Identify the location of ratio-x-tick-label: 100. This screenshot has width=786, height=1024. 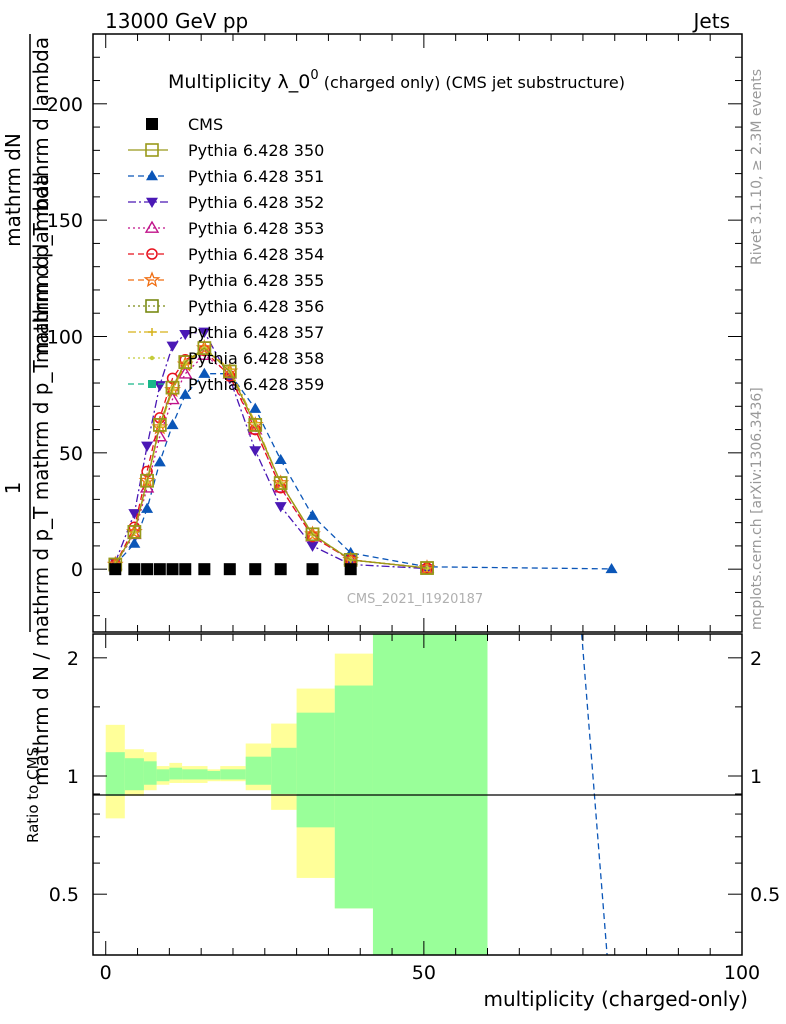
(742, 973).